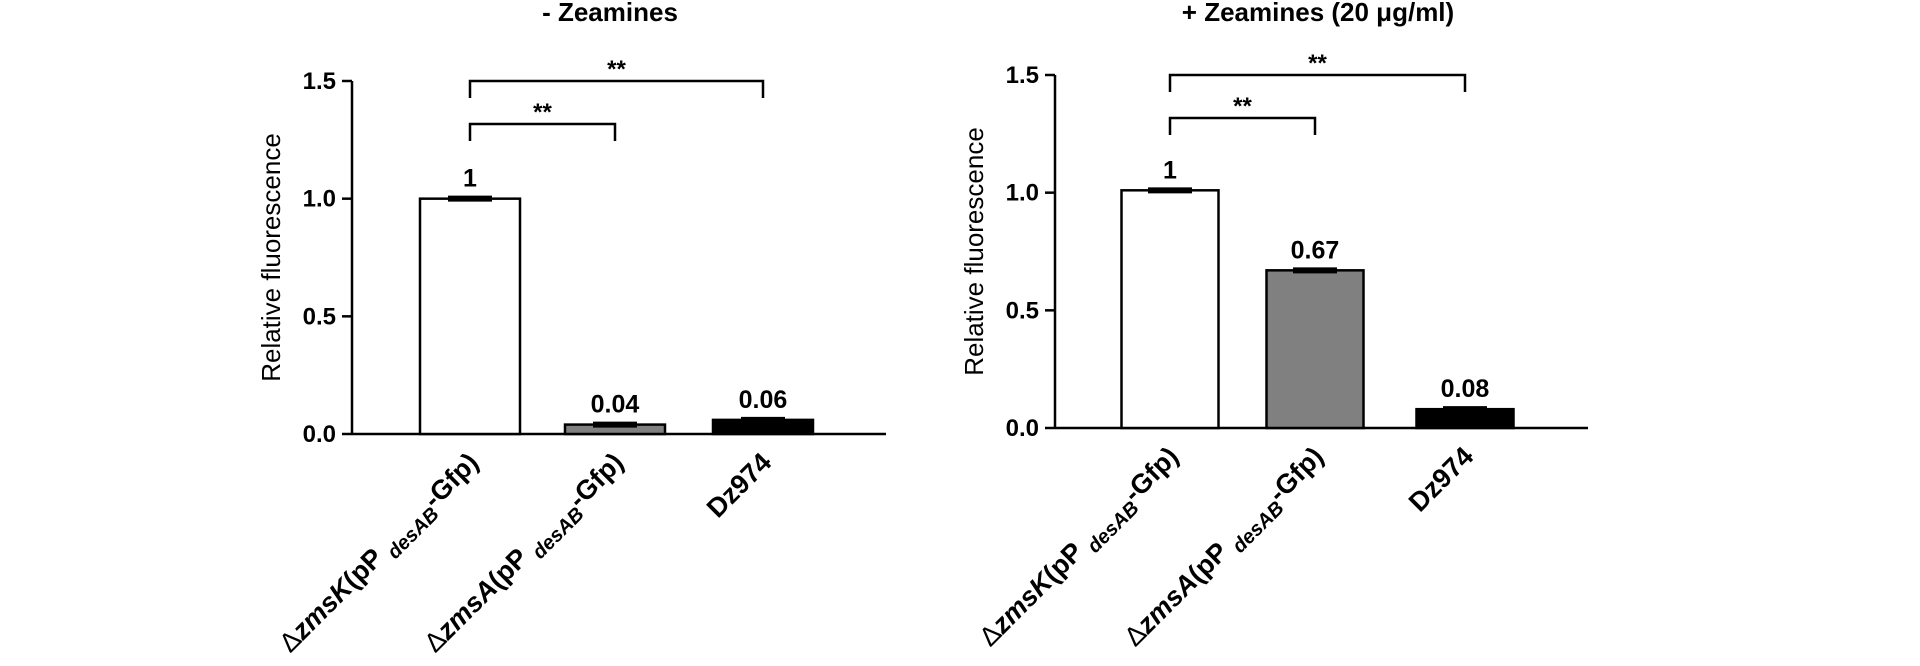  I want to click on value-label: 0.06, so click(763, 400).